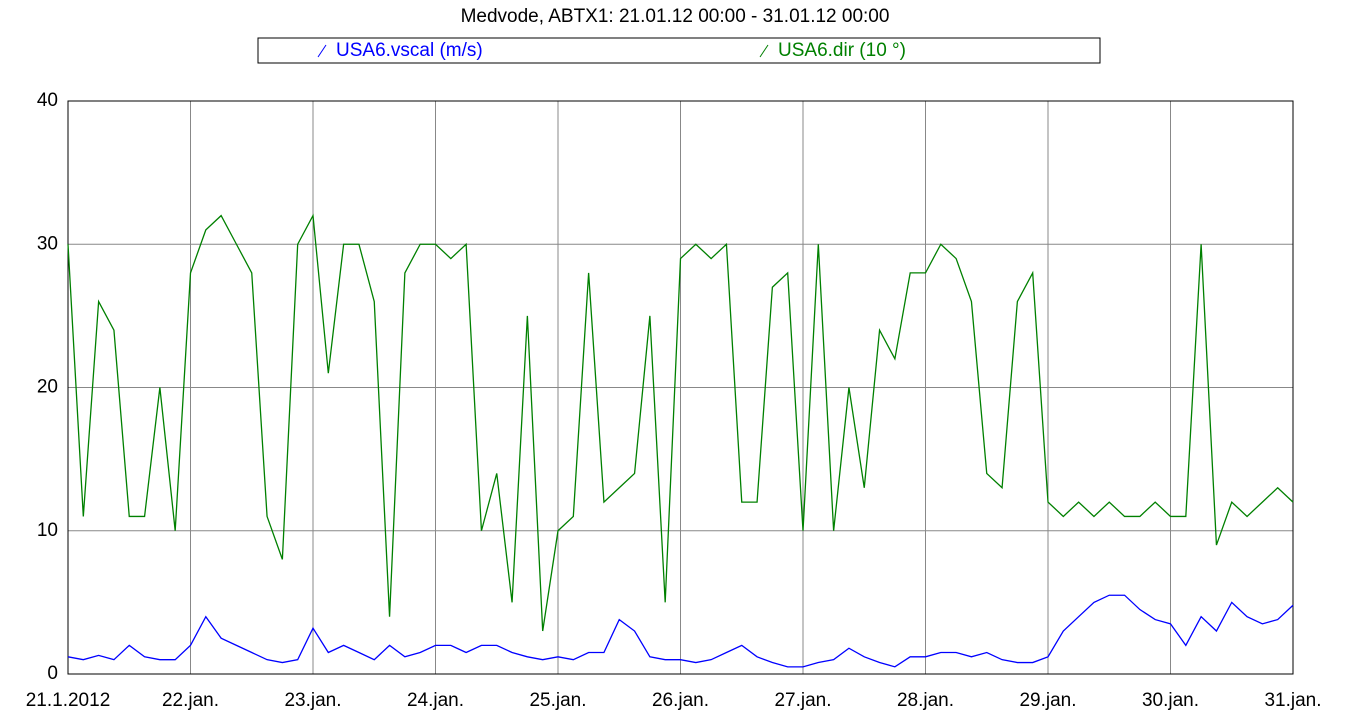 This screenshot has height=719, width=1345. I want to click on legend-label: USA6.dir (10 °), so click(842, 50).